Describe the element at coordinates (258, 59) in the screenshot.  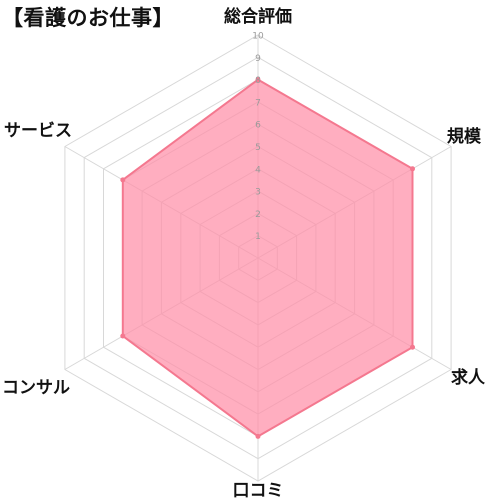
I see `tick-label-9: 9` at that location.